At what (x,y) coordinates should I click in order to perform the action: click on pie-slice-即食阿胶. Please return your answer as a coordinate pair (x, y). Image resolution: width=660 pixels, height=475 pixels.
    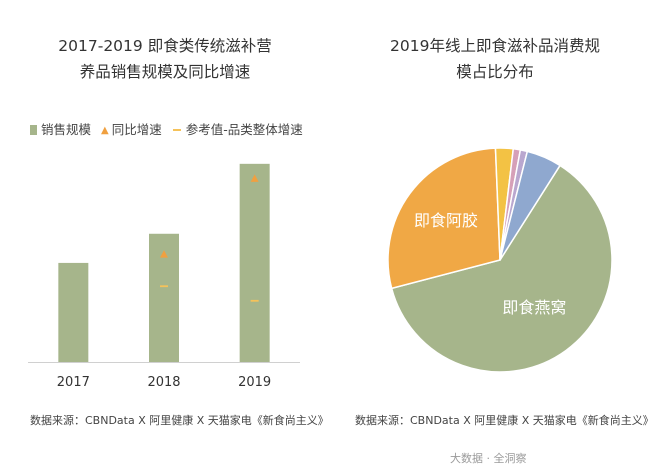
    Looking at the image, I should click on (444, 218).